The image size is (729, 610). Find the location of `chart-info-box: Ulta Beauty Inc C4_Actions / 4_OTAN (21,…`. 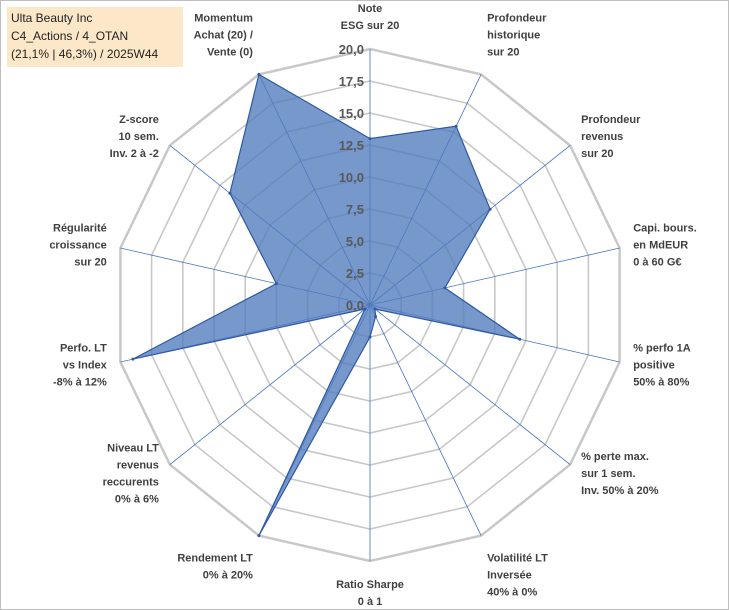

chart-info-box: Ulta Beauty Inc C4_Actions / 4_OTAN (21,… is located at coordinates (95, 37).